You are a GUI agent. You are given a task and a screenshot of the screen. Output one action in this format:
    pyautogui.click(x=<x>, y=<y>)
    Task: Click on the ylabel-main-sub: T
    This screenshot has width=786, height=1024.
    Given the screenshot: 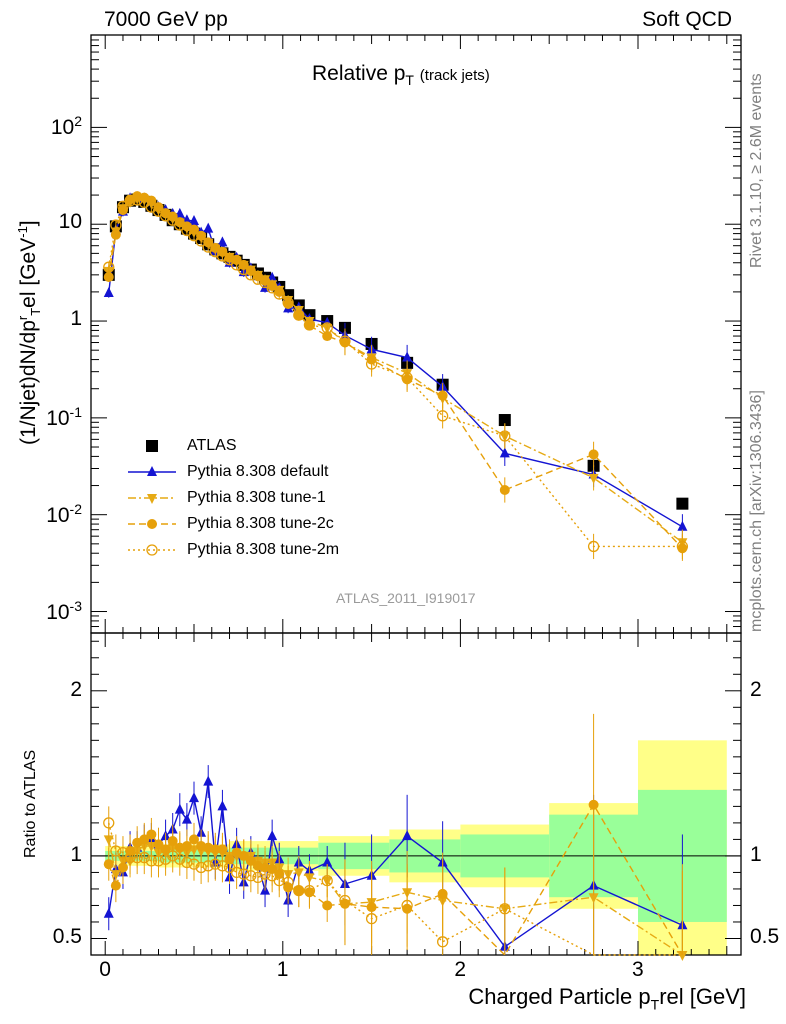 What is the action you would take?
    pyautogui.click(x=36, y=311)
    